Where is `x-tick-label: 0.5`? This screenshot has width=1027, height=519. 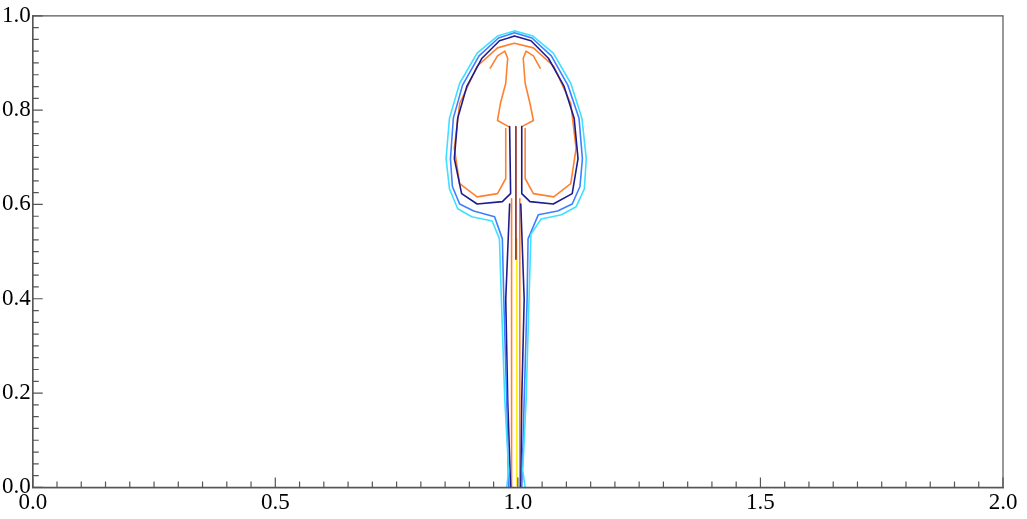
x-tick-label: 0.5 is located at coordinates (275, 502).